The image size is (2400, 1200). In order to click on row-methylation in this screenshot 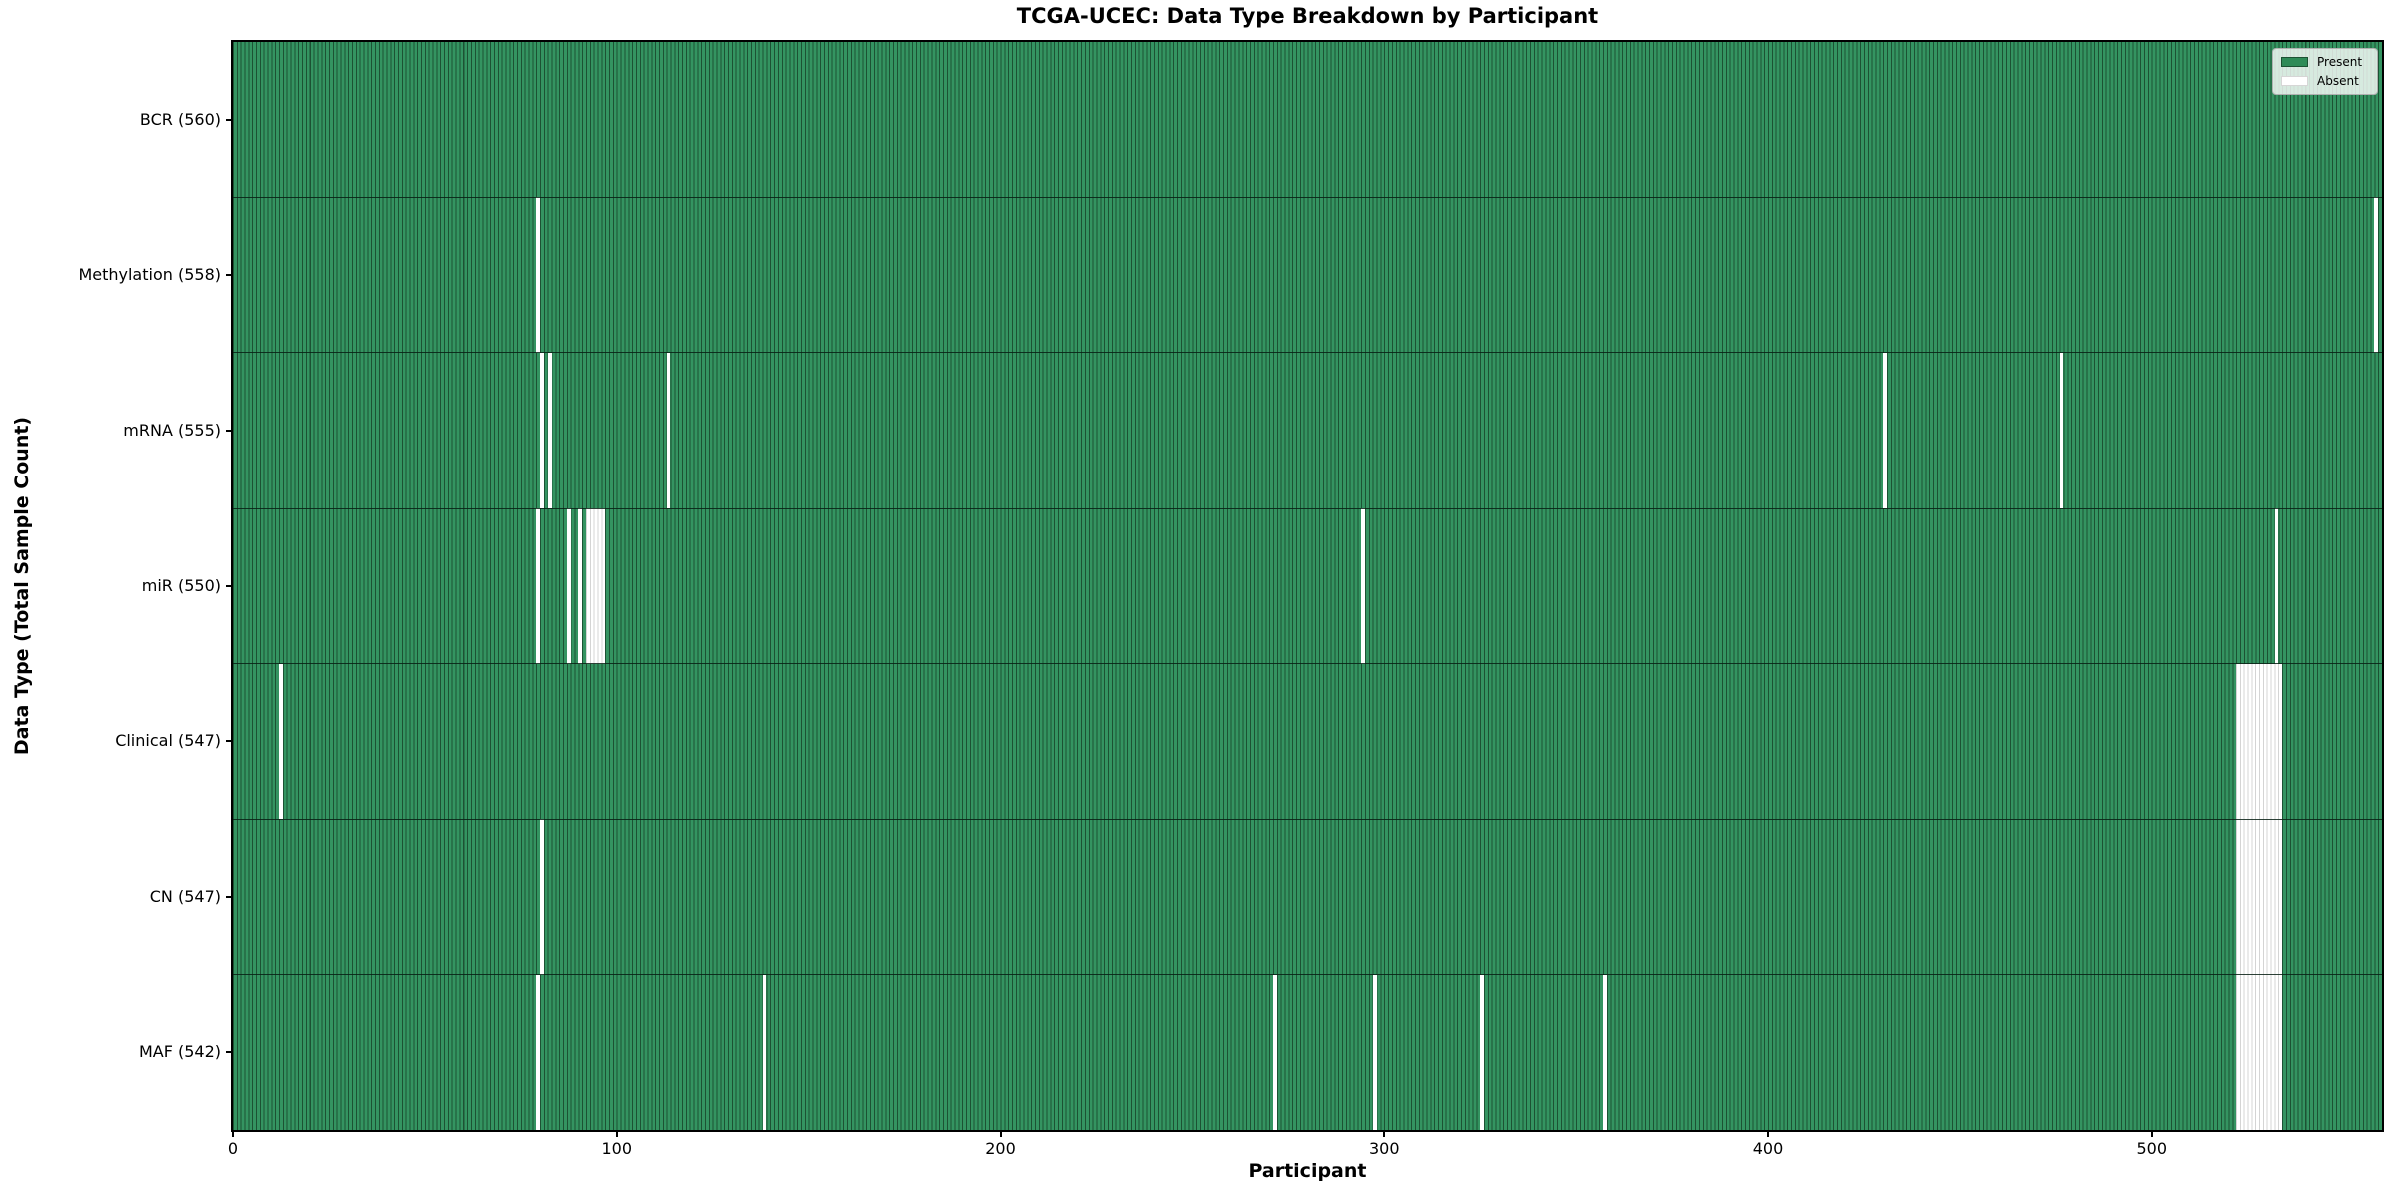, I will do `click(1307, 275)`.